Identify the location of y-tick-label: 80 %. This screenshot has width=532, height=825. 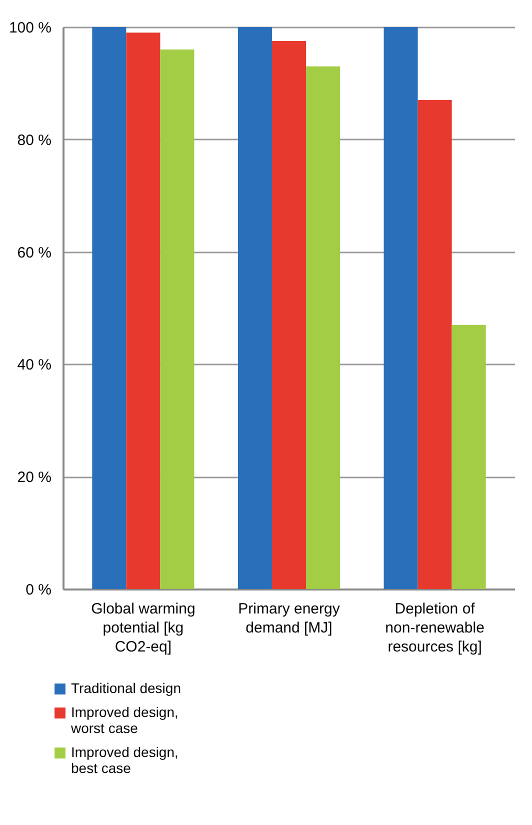
(34, 140).